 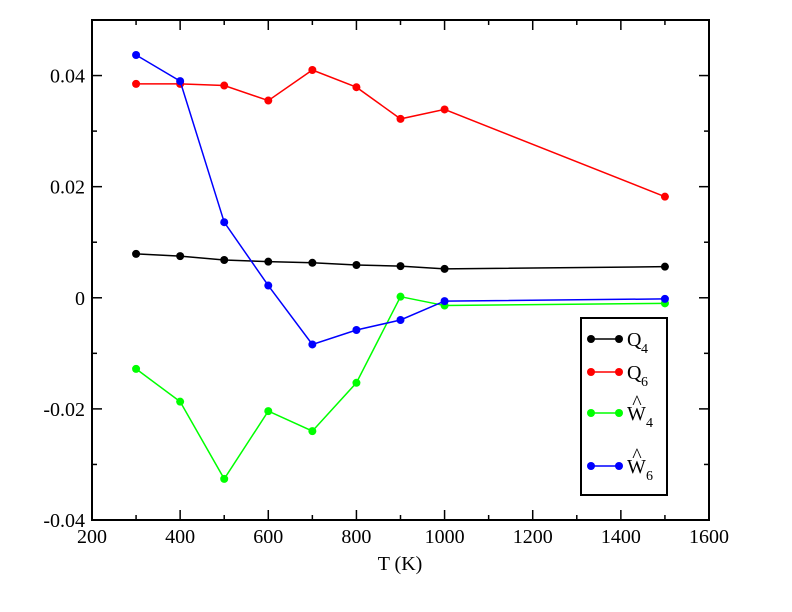 I want to click on y-tick-label: 0, so click(x=80, y=299).